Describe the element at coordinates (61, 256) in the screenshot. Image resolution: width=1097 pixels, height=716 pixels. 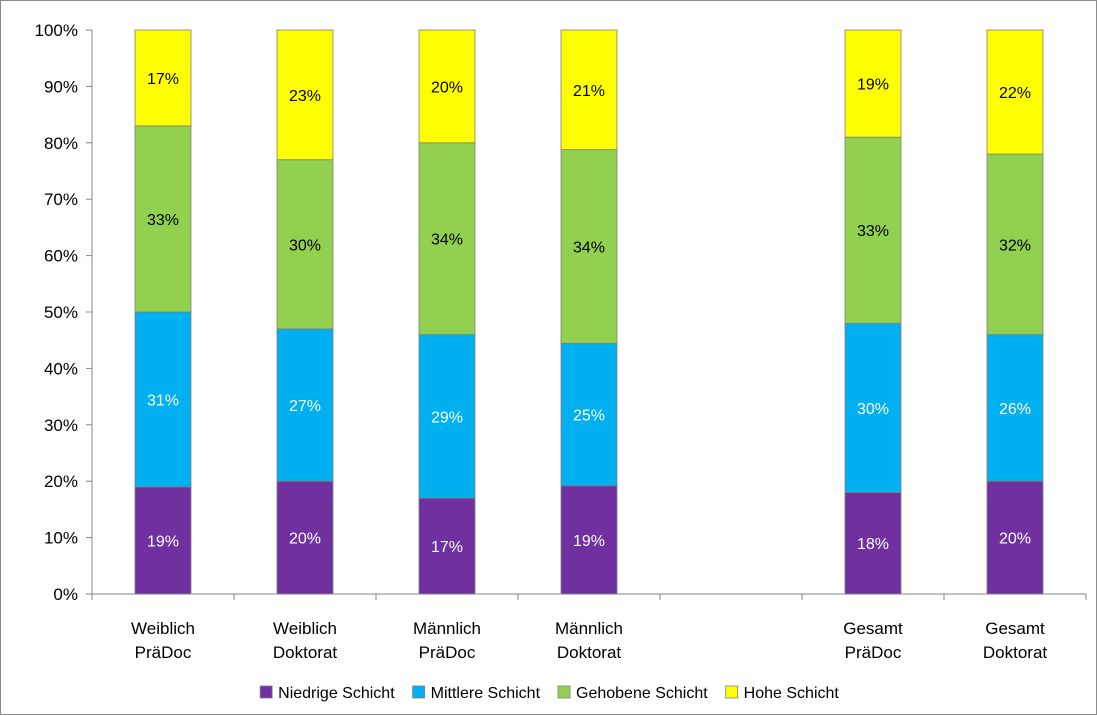
I see `y-tick-label: 60%` at that location.